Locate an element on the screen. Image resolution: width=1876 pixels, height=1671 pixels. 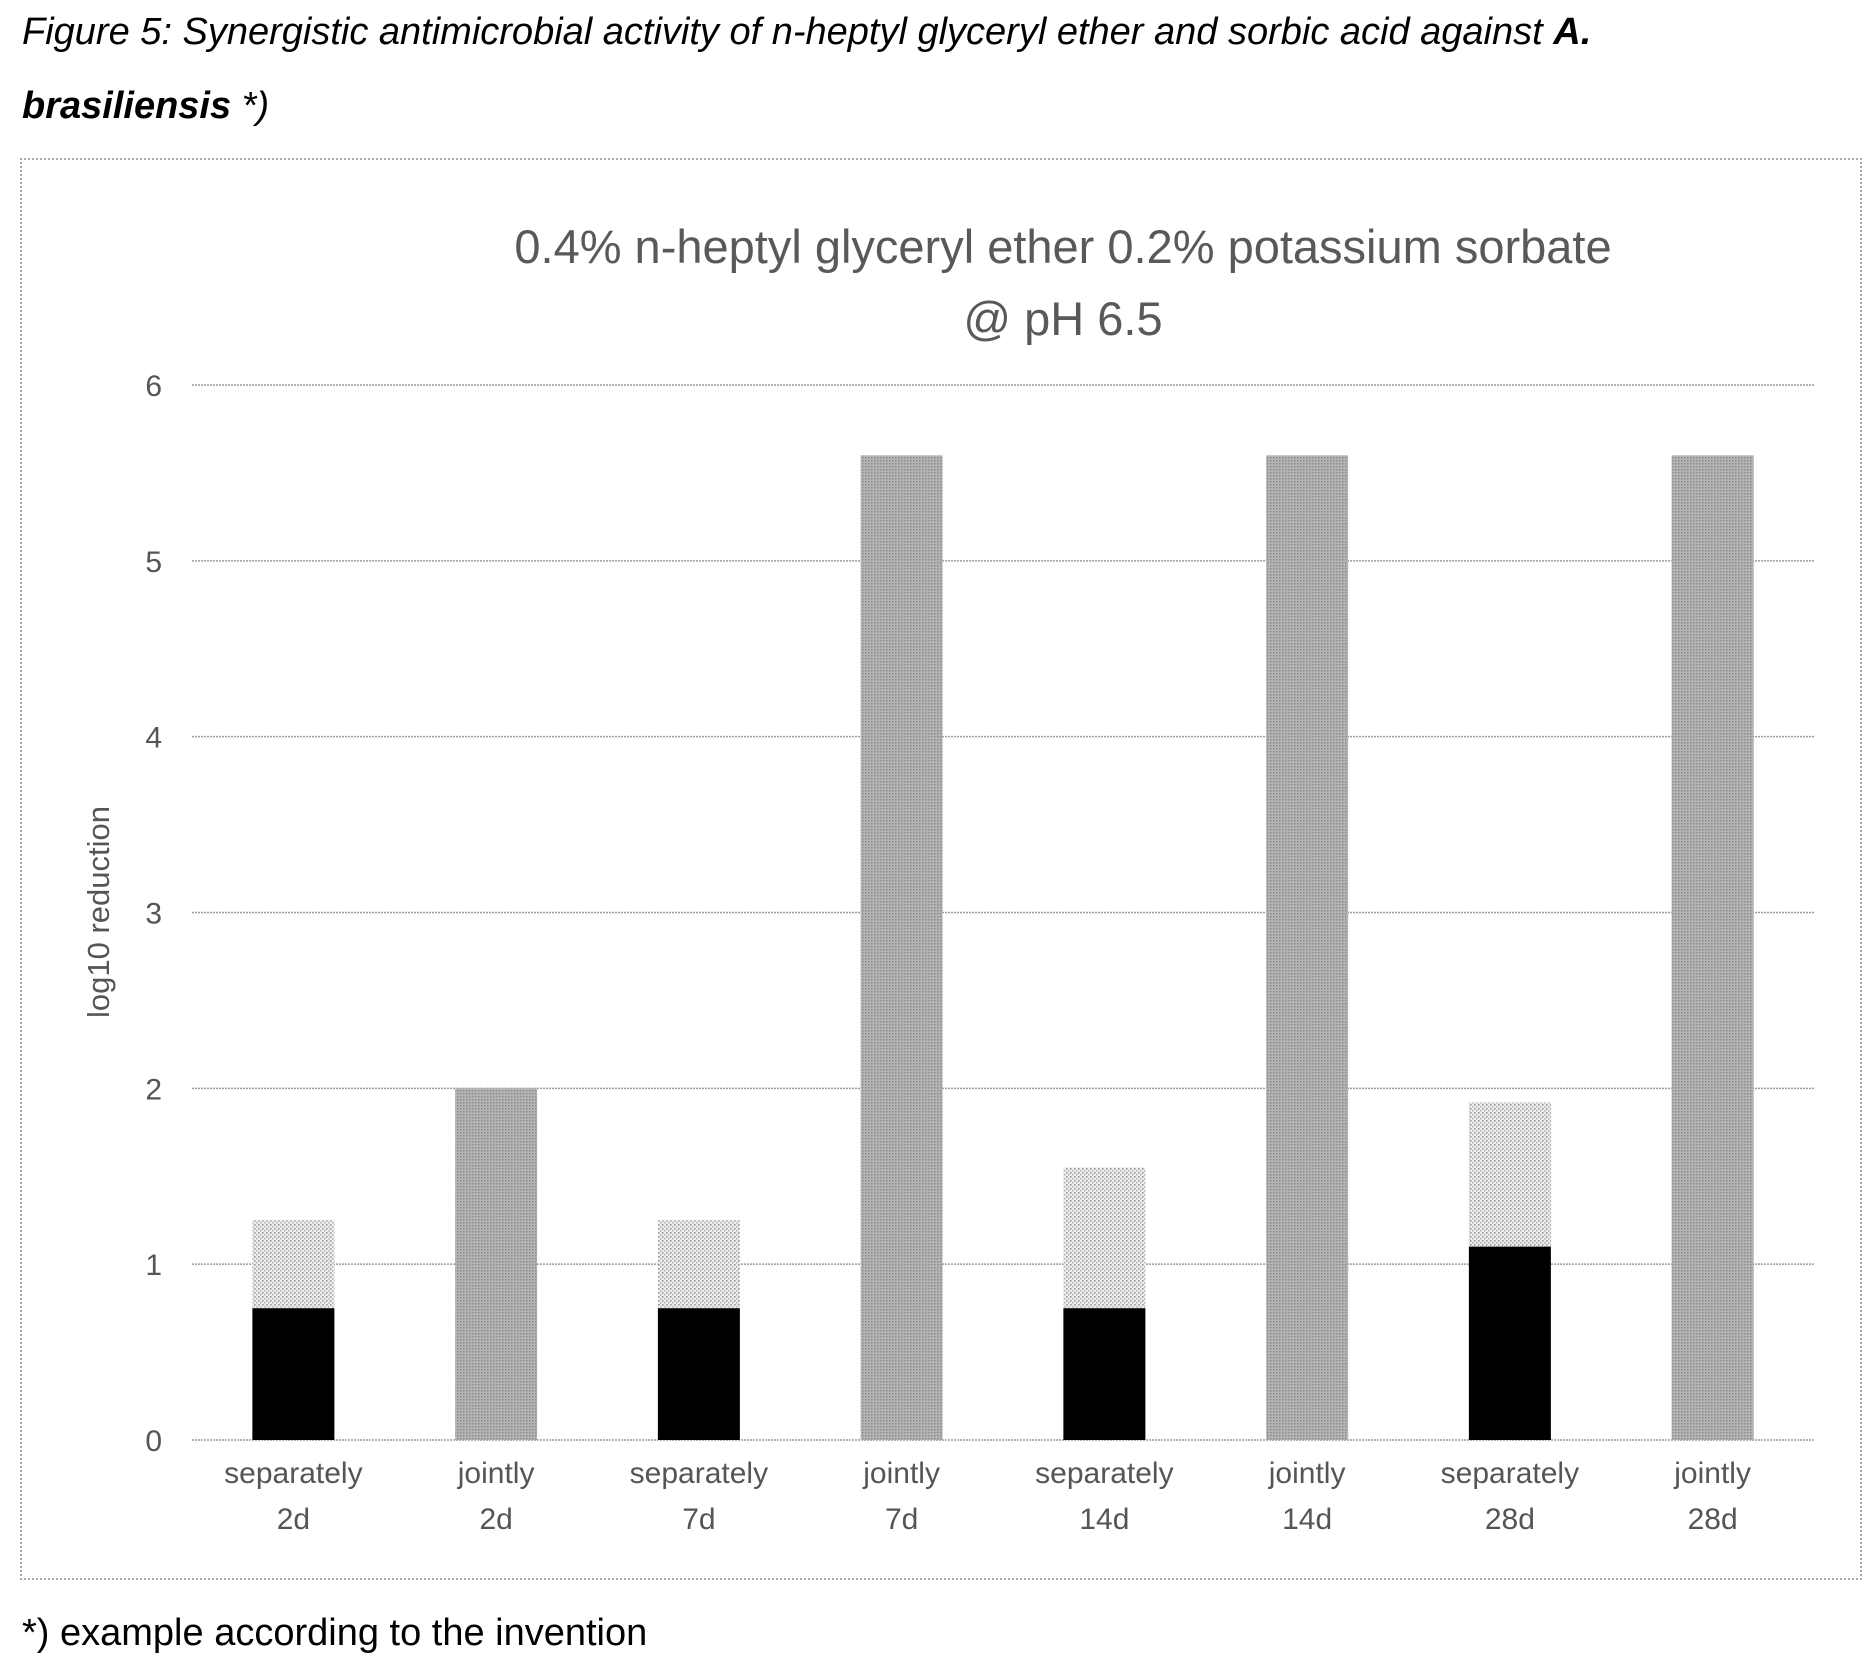
y-tick-label: 5 is located at coordinates (153, 562).